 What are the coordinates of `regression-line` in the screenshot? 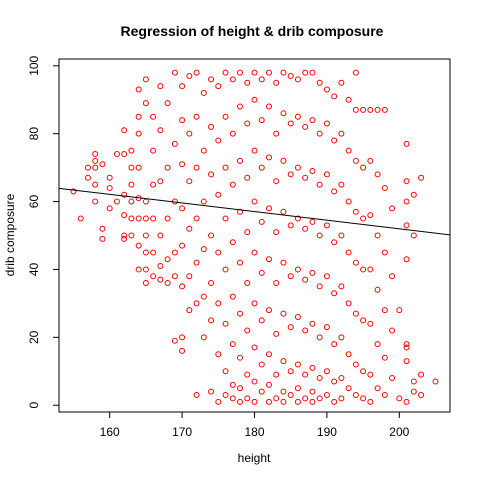 It's located at (254, 211).